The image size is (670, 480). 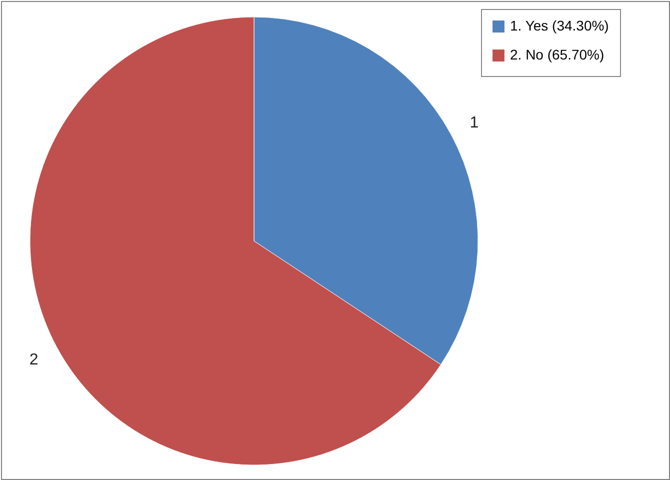 I want to click on legend-label: 2. No (65.70%), so click(x=557, y=54).